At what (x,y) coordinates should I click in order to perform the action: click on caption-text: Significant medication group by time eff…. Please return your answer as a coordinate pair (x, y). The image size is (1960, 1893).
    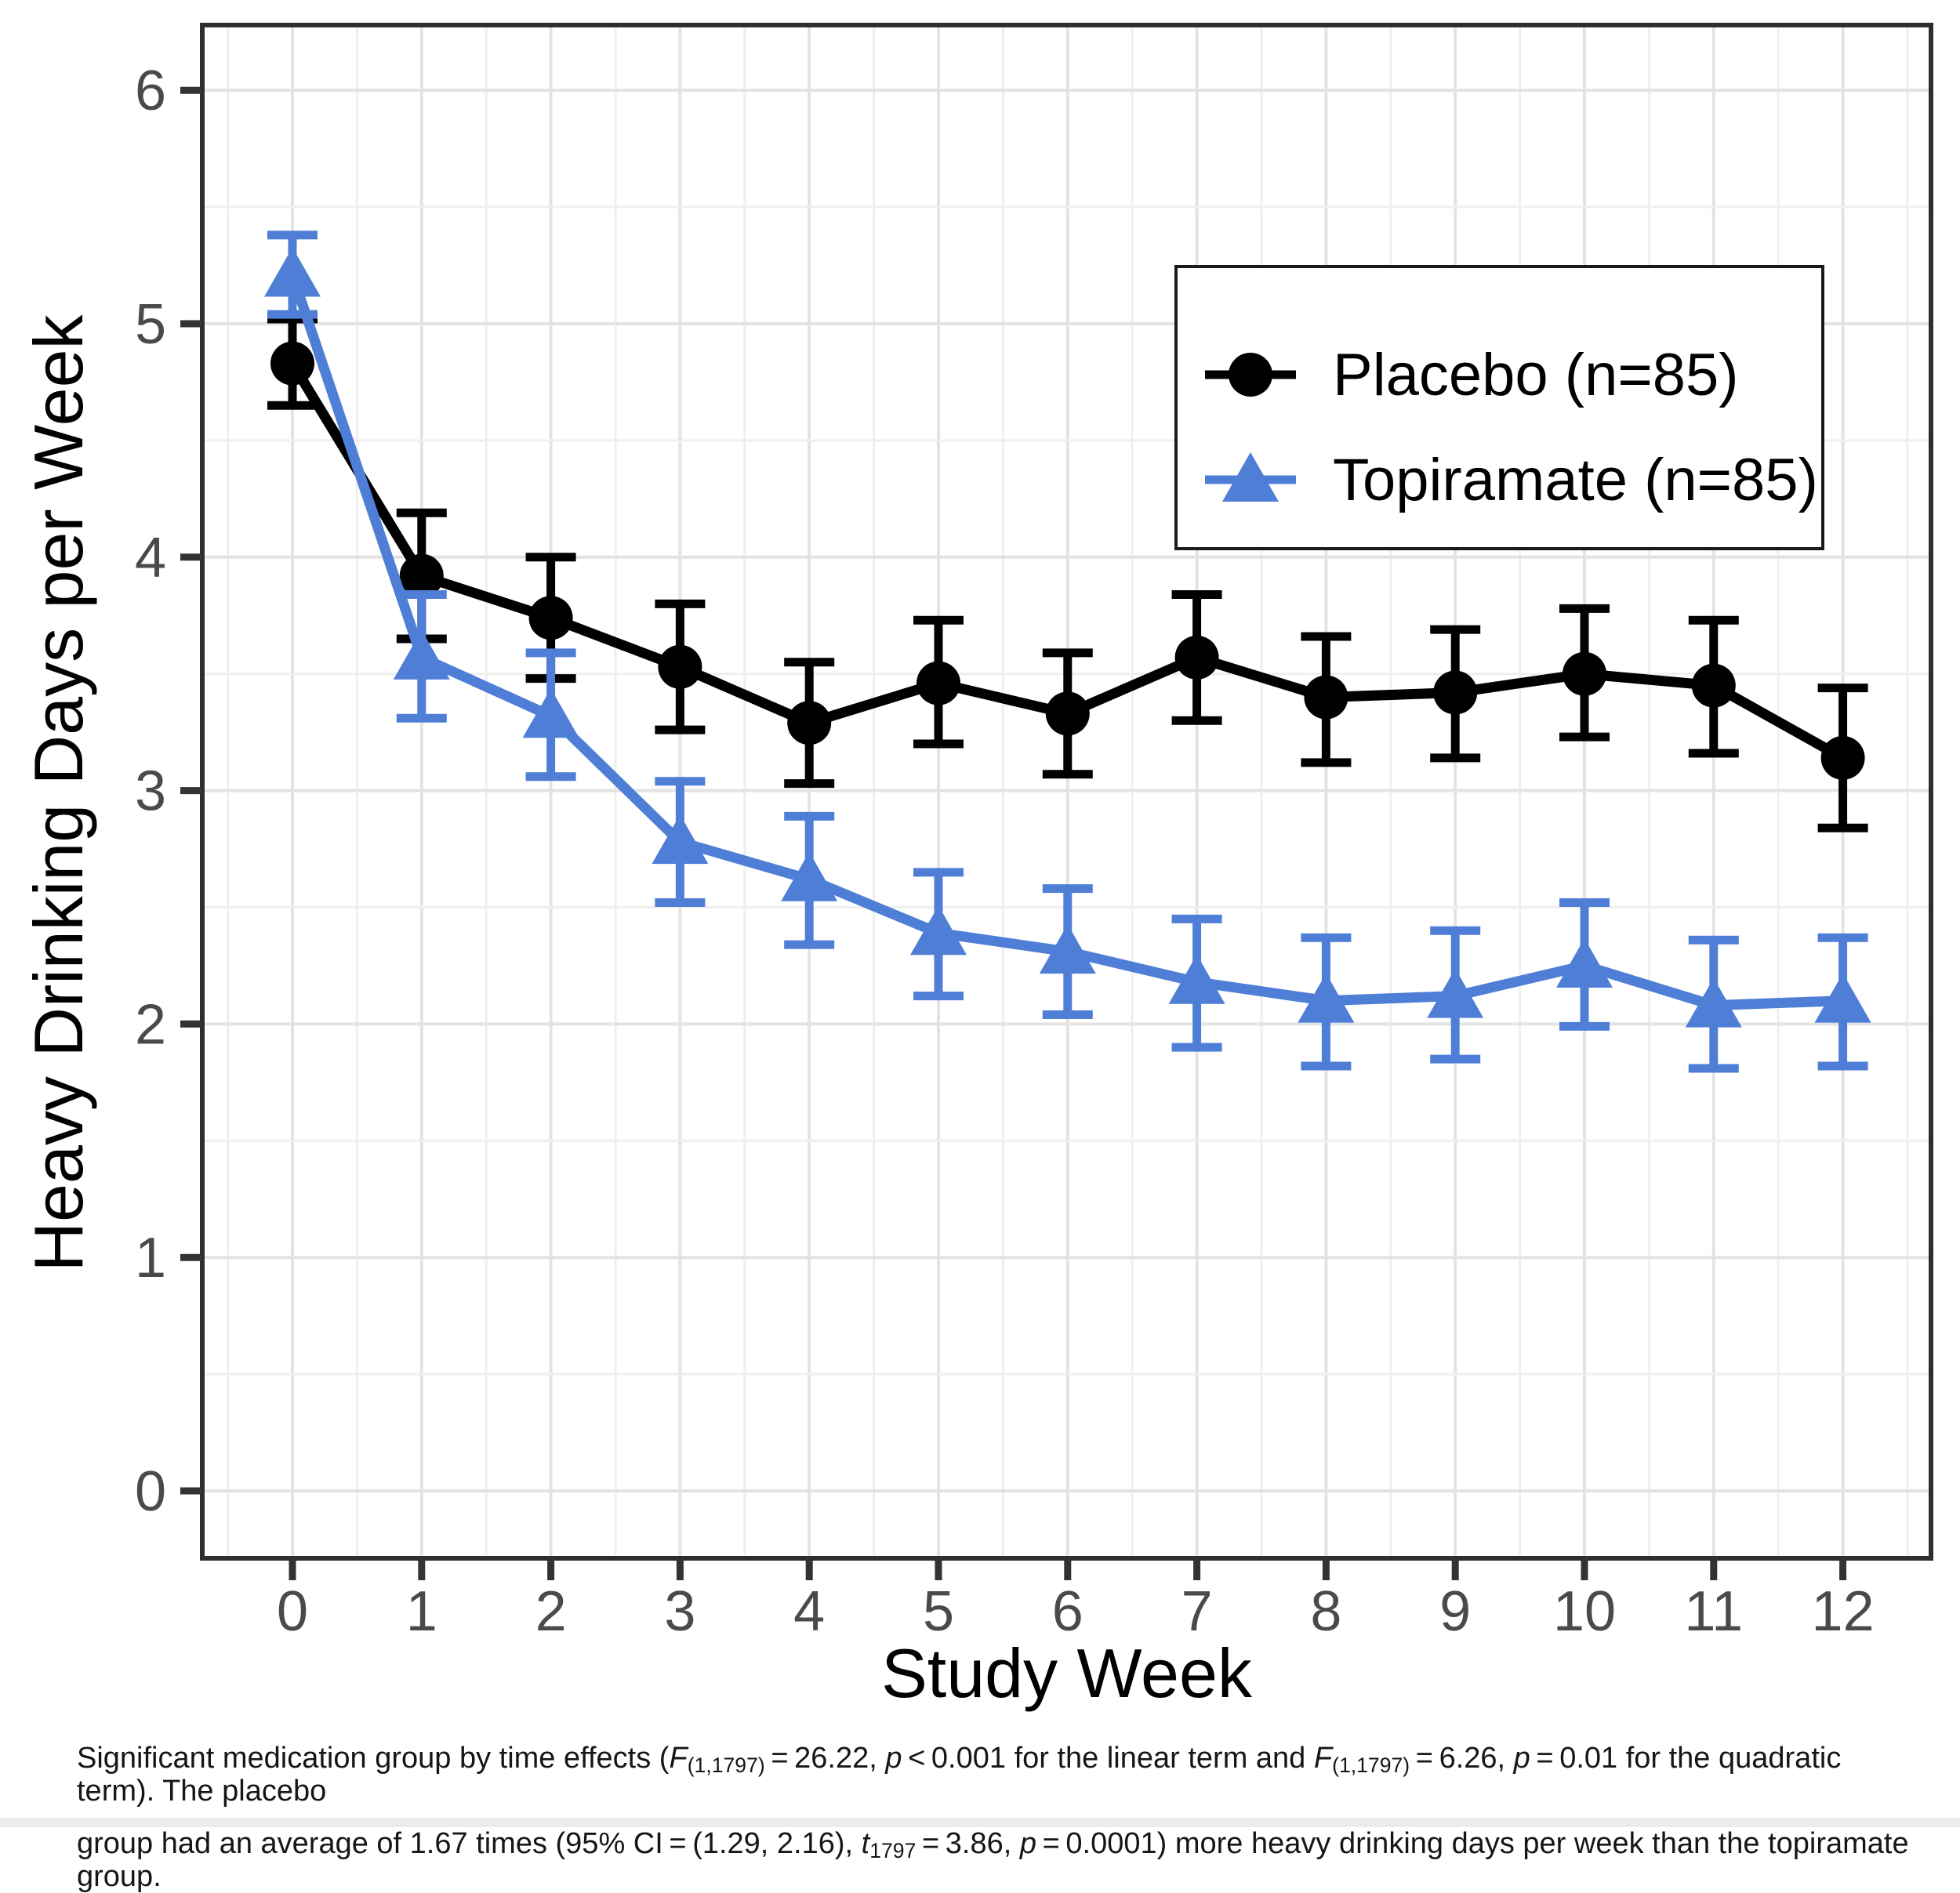
    Looking at the image, I should click on (373, 1758).